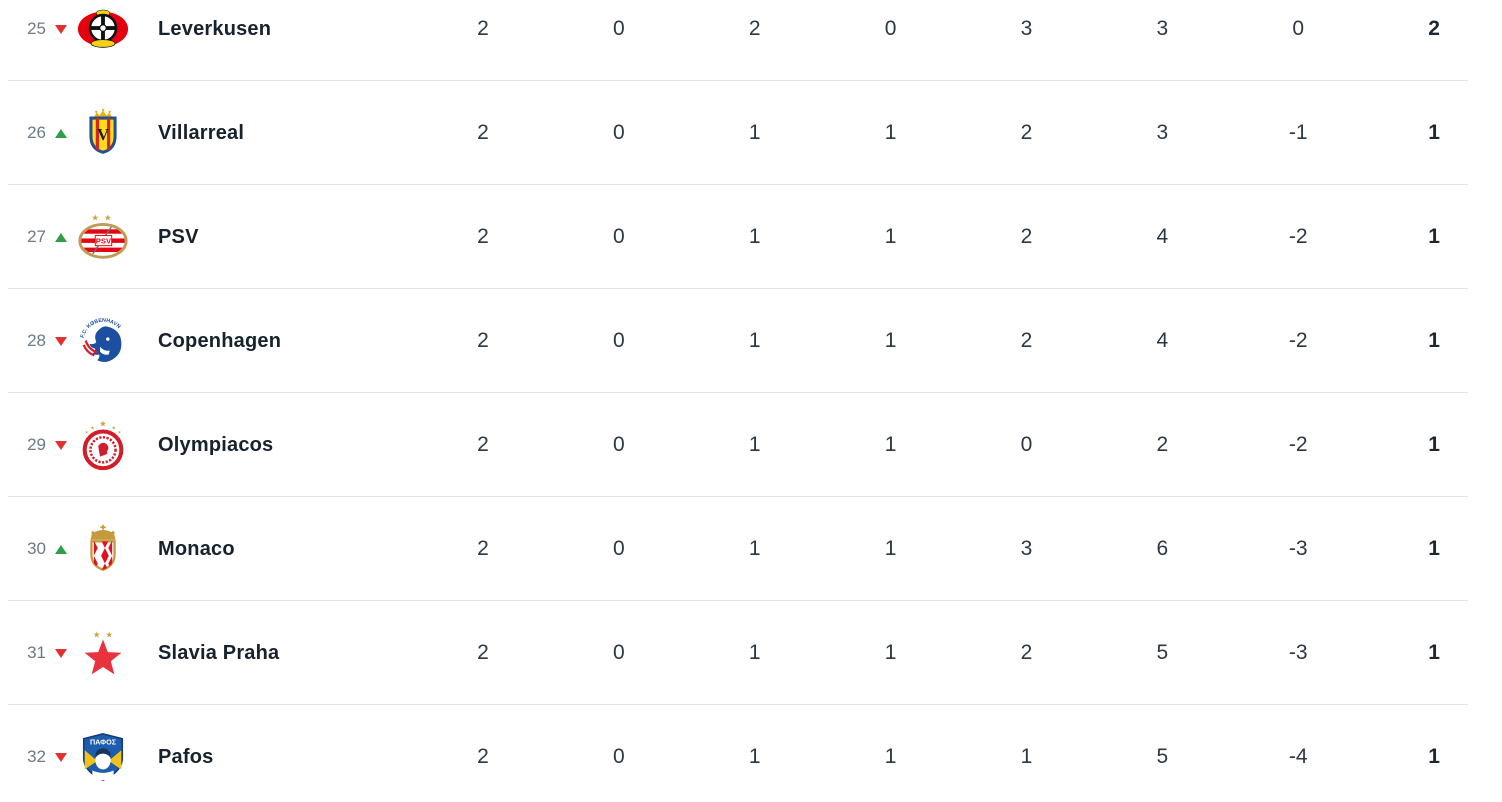  Describe the element at coordinates (1162, 444) in the screenshot. I see `stat-goals-against: 2` at that location.